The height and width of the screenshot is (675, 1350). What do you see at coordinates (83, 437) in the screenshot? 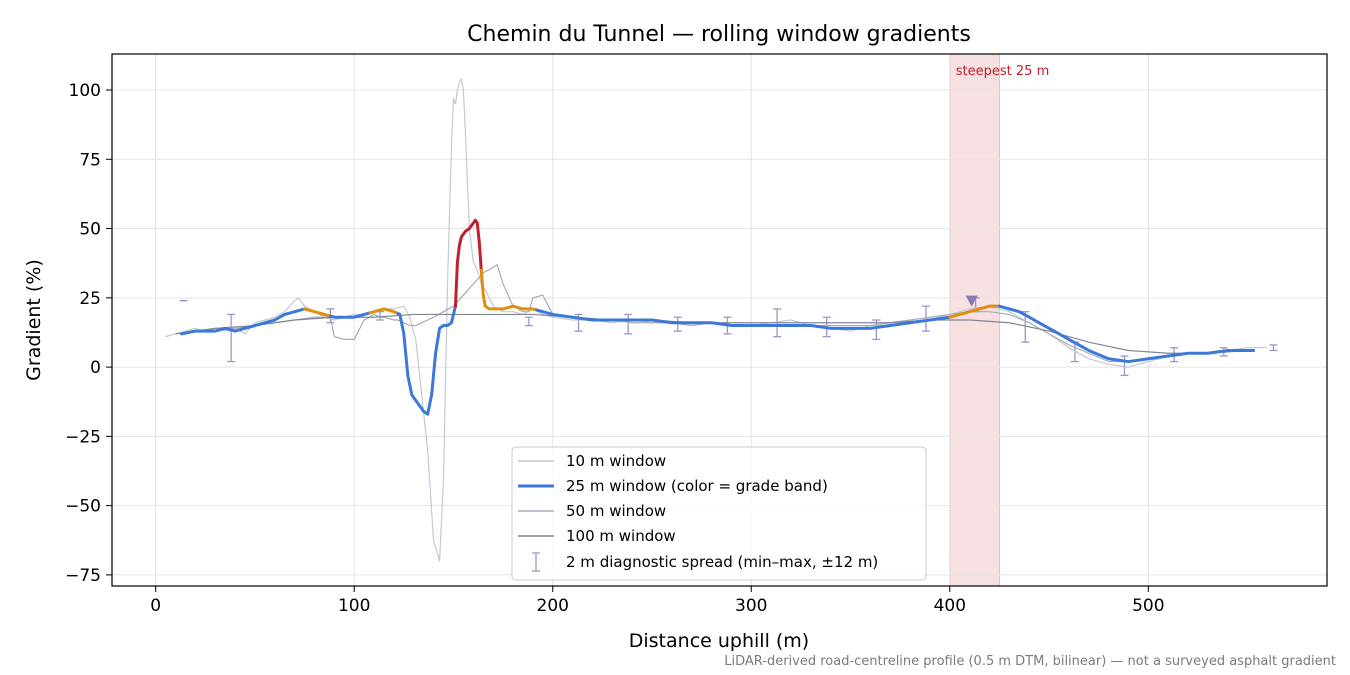
I see `y-tick-label: −25` at bounding box center [83, 437].